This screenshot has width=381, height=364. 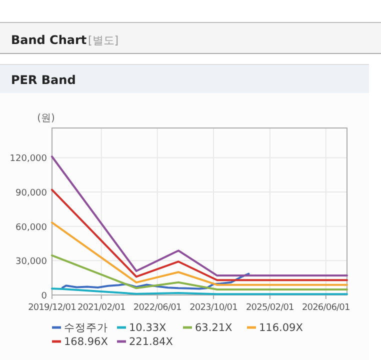 What do you see at coordinates (86, 328) in the screenshot?
I see `legend-label: 수정주가` at bounding box center [86, 328].